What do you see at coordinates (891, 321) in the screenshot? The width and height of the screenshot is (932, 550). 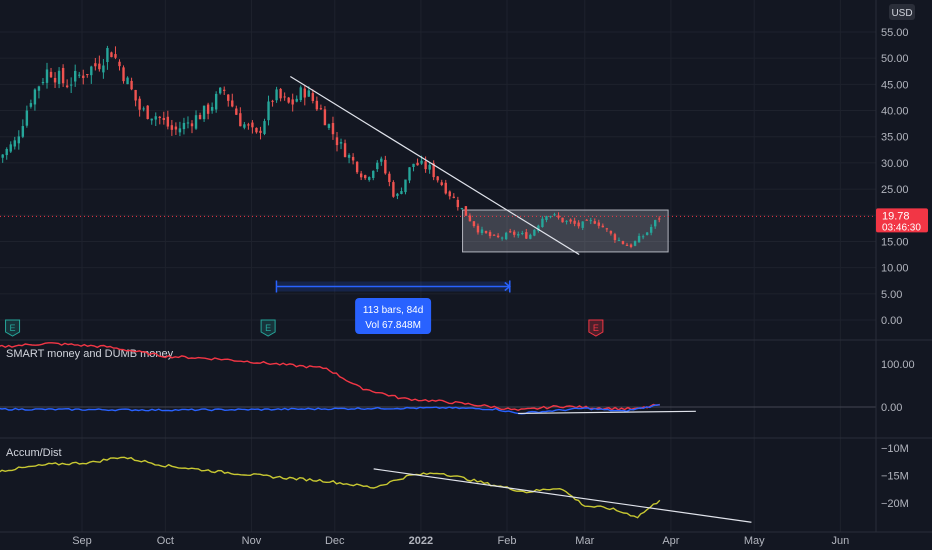 I see `price-tick-label: 0.00` at bounding box center [891, 321].